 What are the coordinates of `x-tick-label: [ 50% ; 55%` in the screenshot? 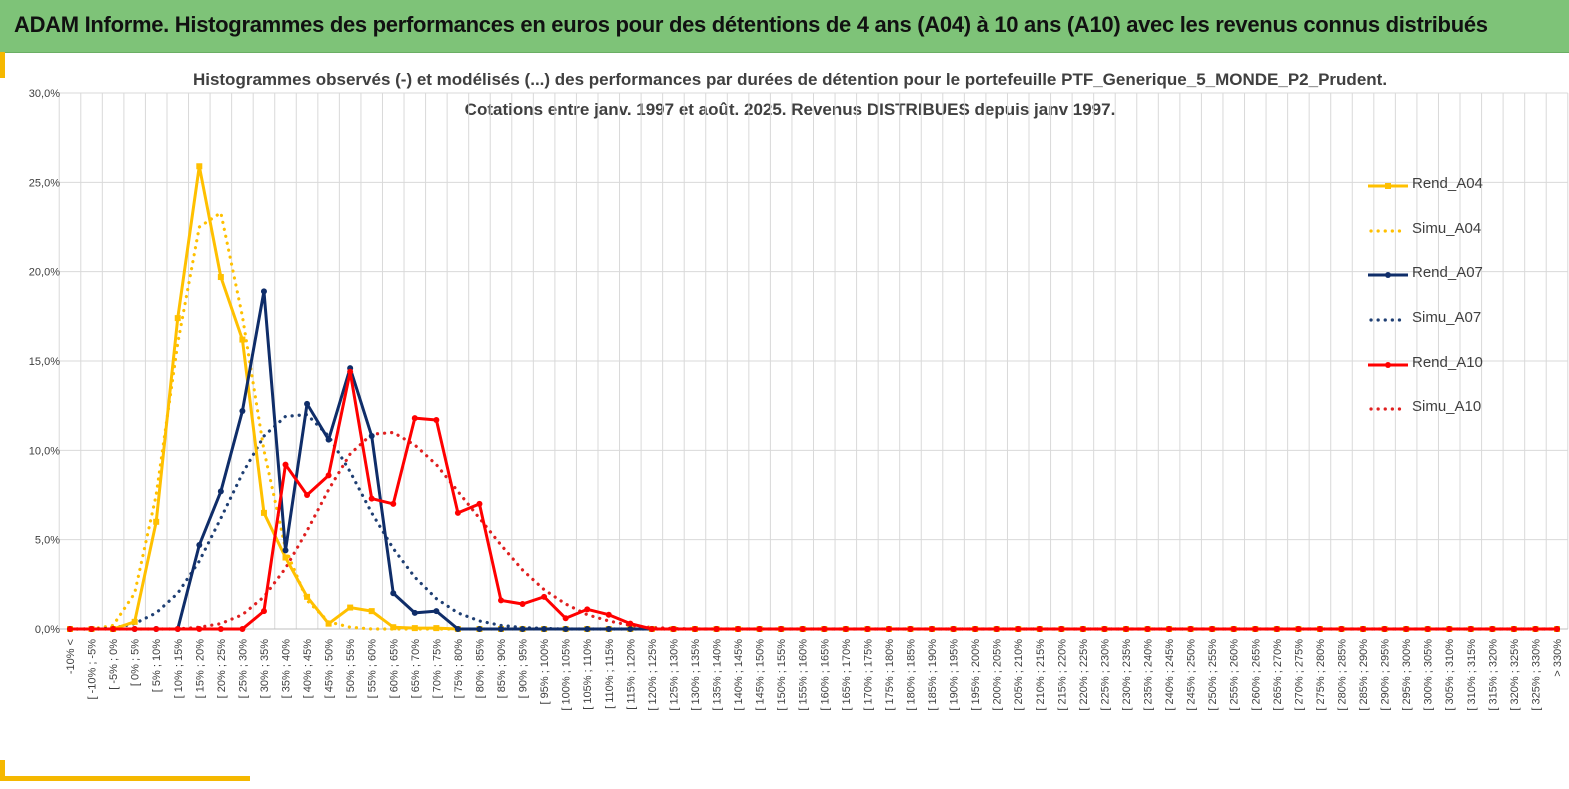 It's located at (351, 669).